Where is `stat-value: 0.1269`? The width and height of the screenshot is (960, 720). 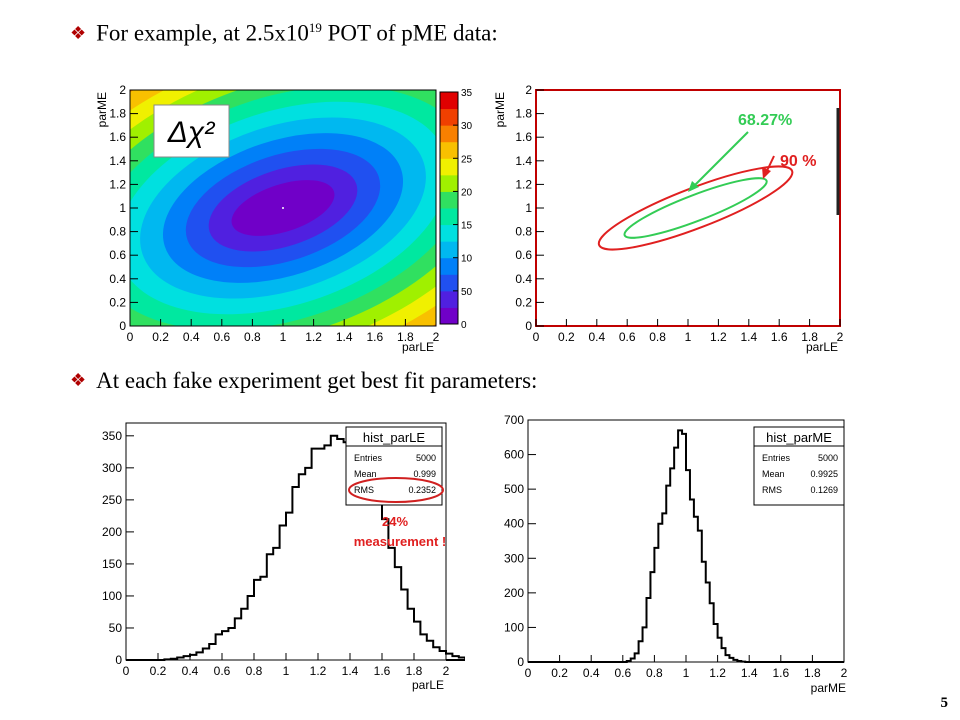
stat-value: 0.1269 is located at coordinates (824, 490).